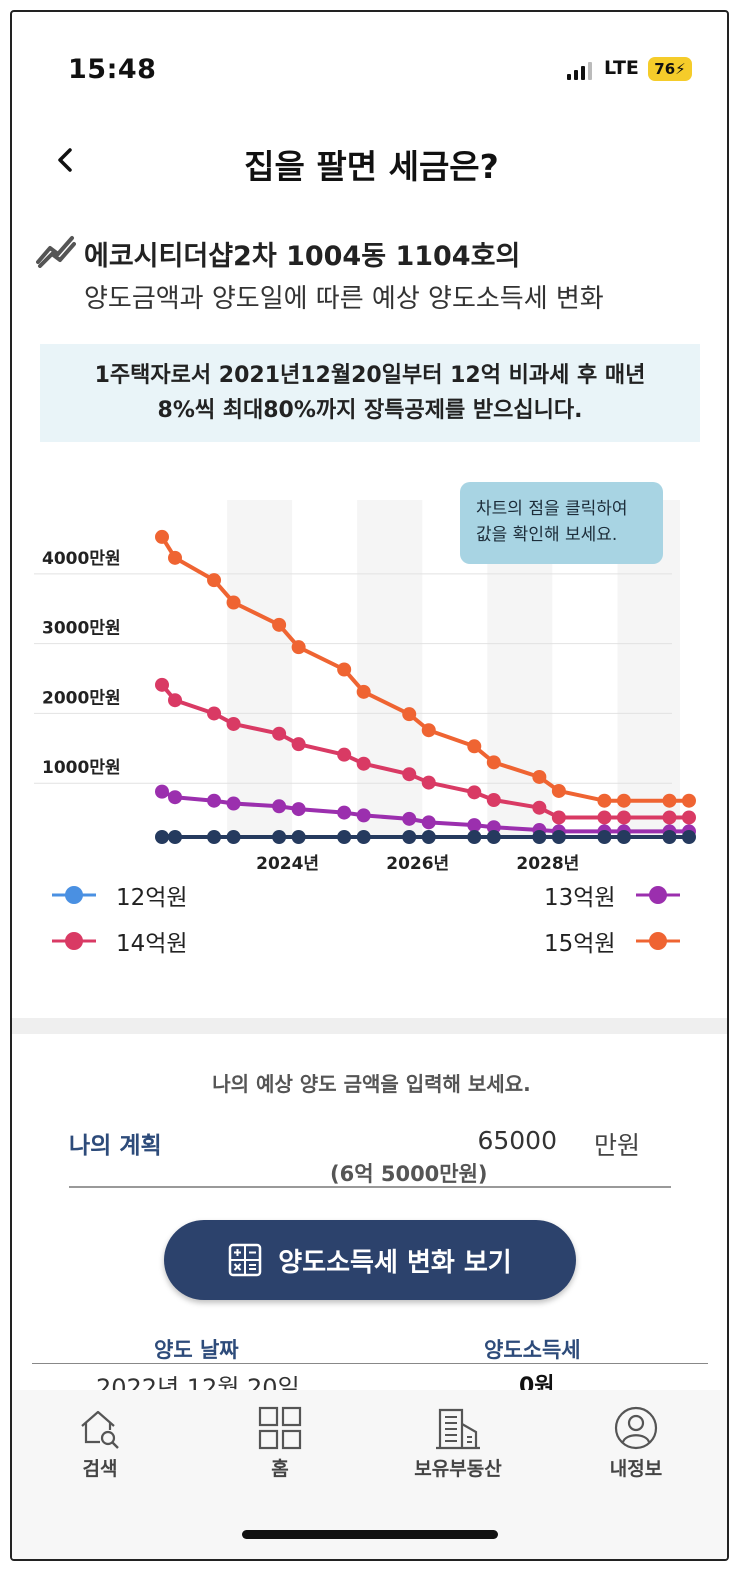  I want to click on chevron-left-icon, so click(67, 160).